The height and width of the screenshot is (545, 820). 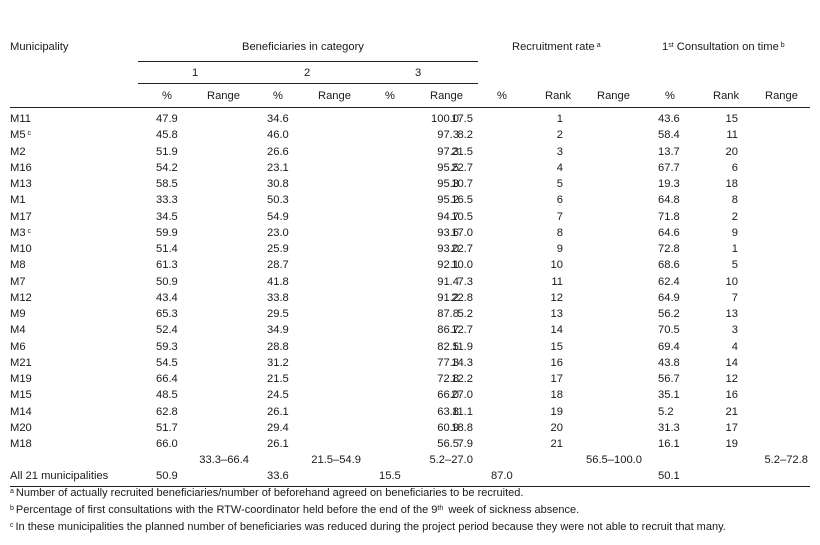 What do you see at coordinates (278, 297) in the screenshot?
I see `cell-category-2: 33.8` at bounding box center [278, 297].